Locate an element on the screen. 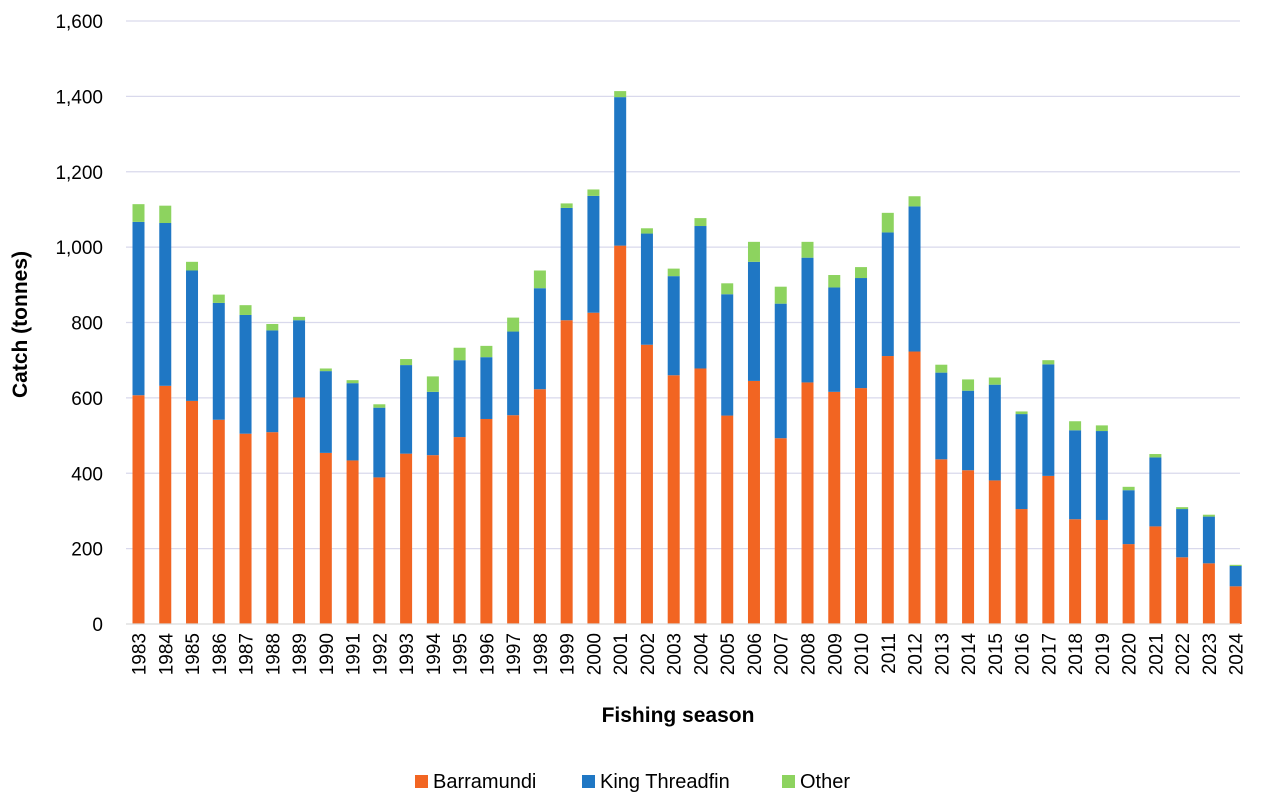 The height and width of the screenshot is (796, 1269). x-tick-label: 2018 is located at coordinates (1076, 654).